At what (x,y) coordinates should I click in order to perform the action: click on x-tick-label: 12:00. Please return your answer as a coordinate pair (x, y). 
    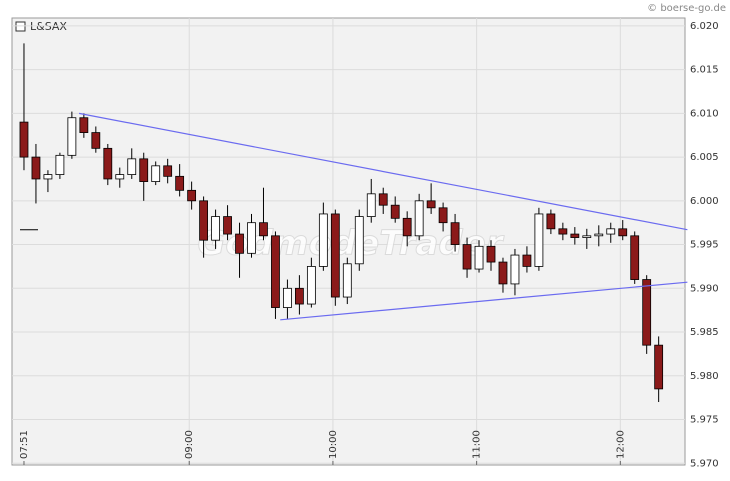
    Looking at the image, I should click on (620, 444).